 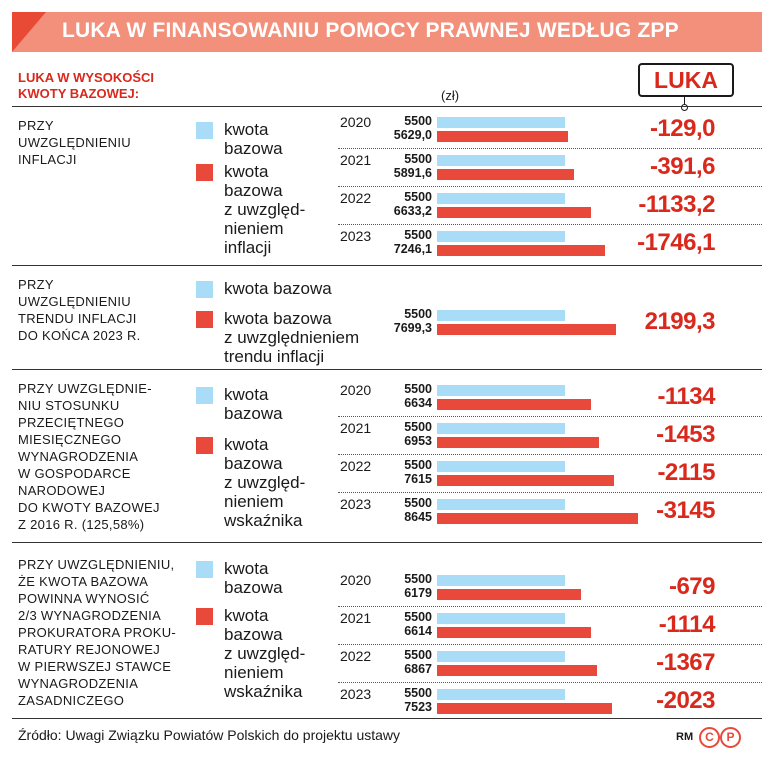 I want to click on section-description-line: PRZECIĘTNEGO, so click(x=71, y=422).